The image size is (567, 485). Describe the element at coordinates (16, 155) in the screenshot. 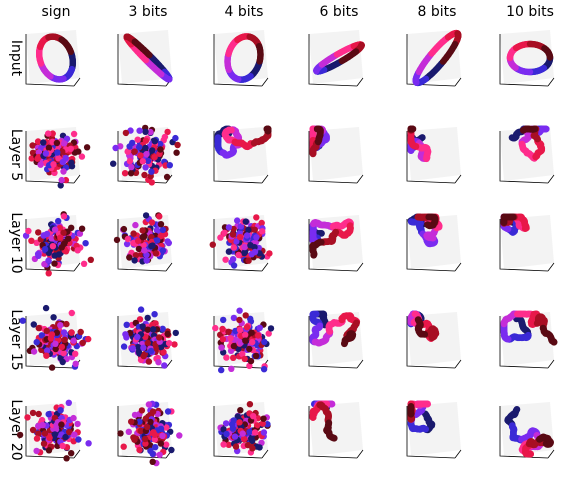

I see `row-title-1: Layer 5` at that location.